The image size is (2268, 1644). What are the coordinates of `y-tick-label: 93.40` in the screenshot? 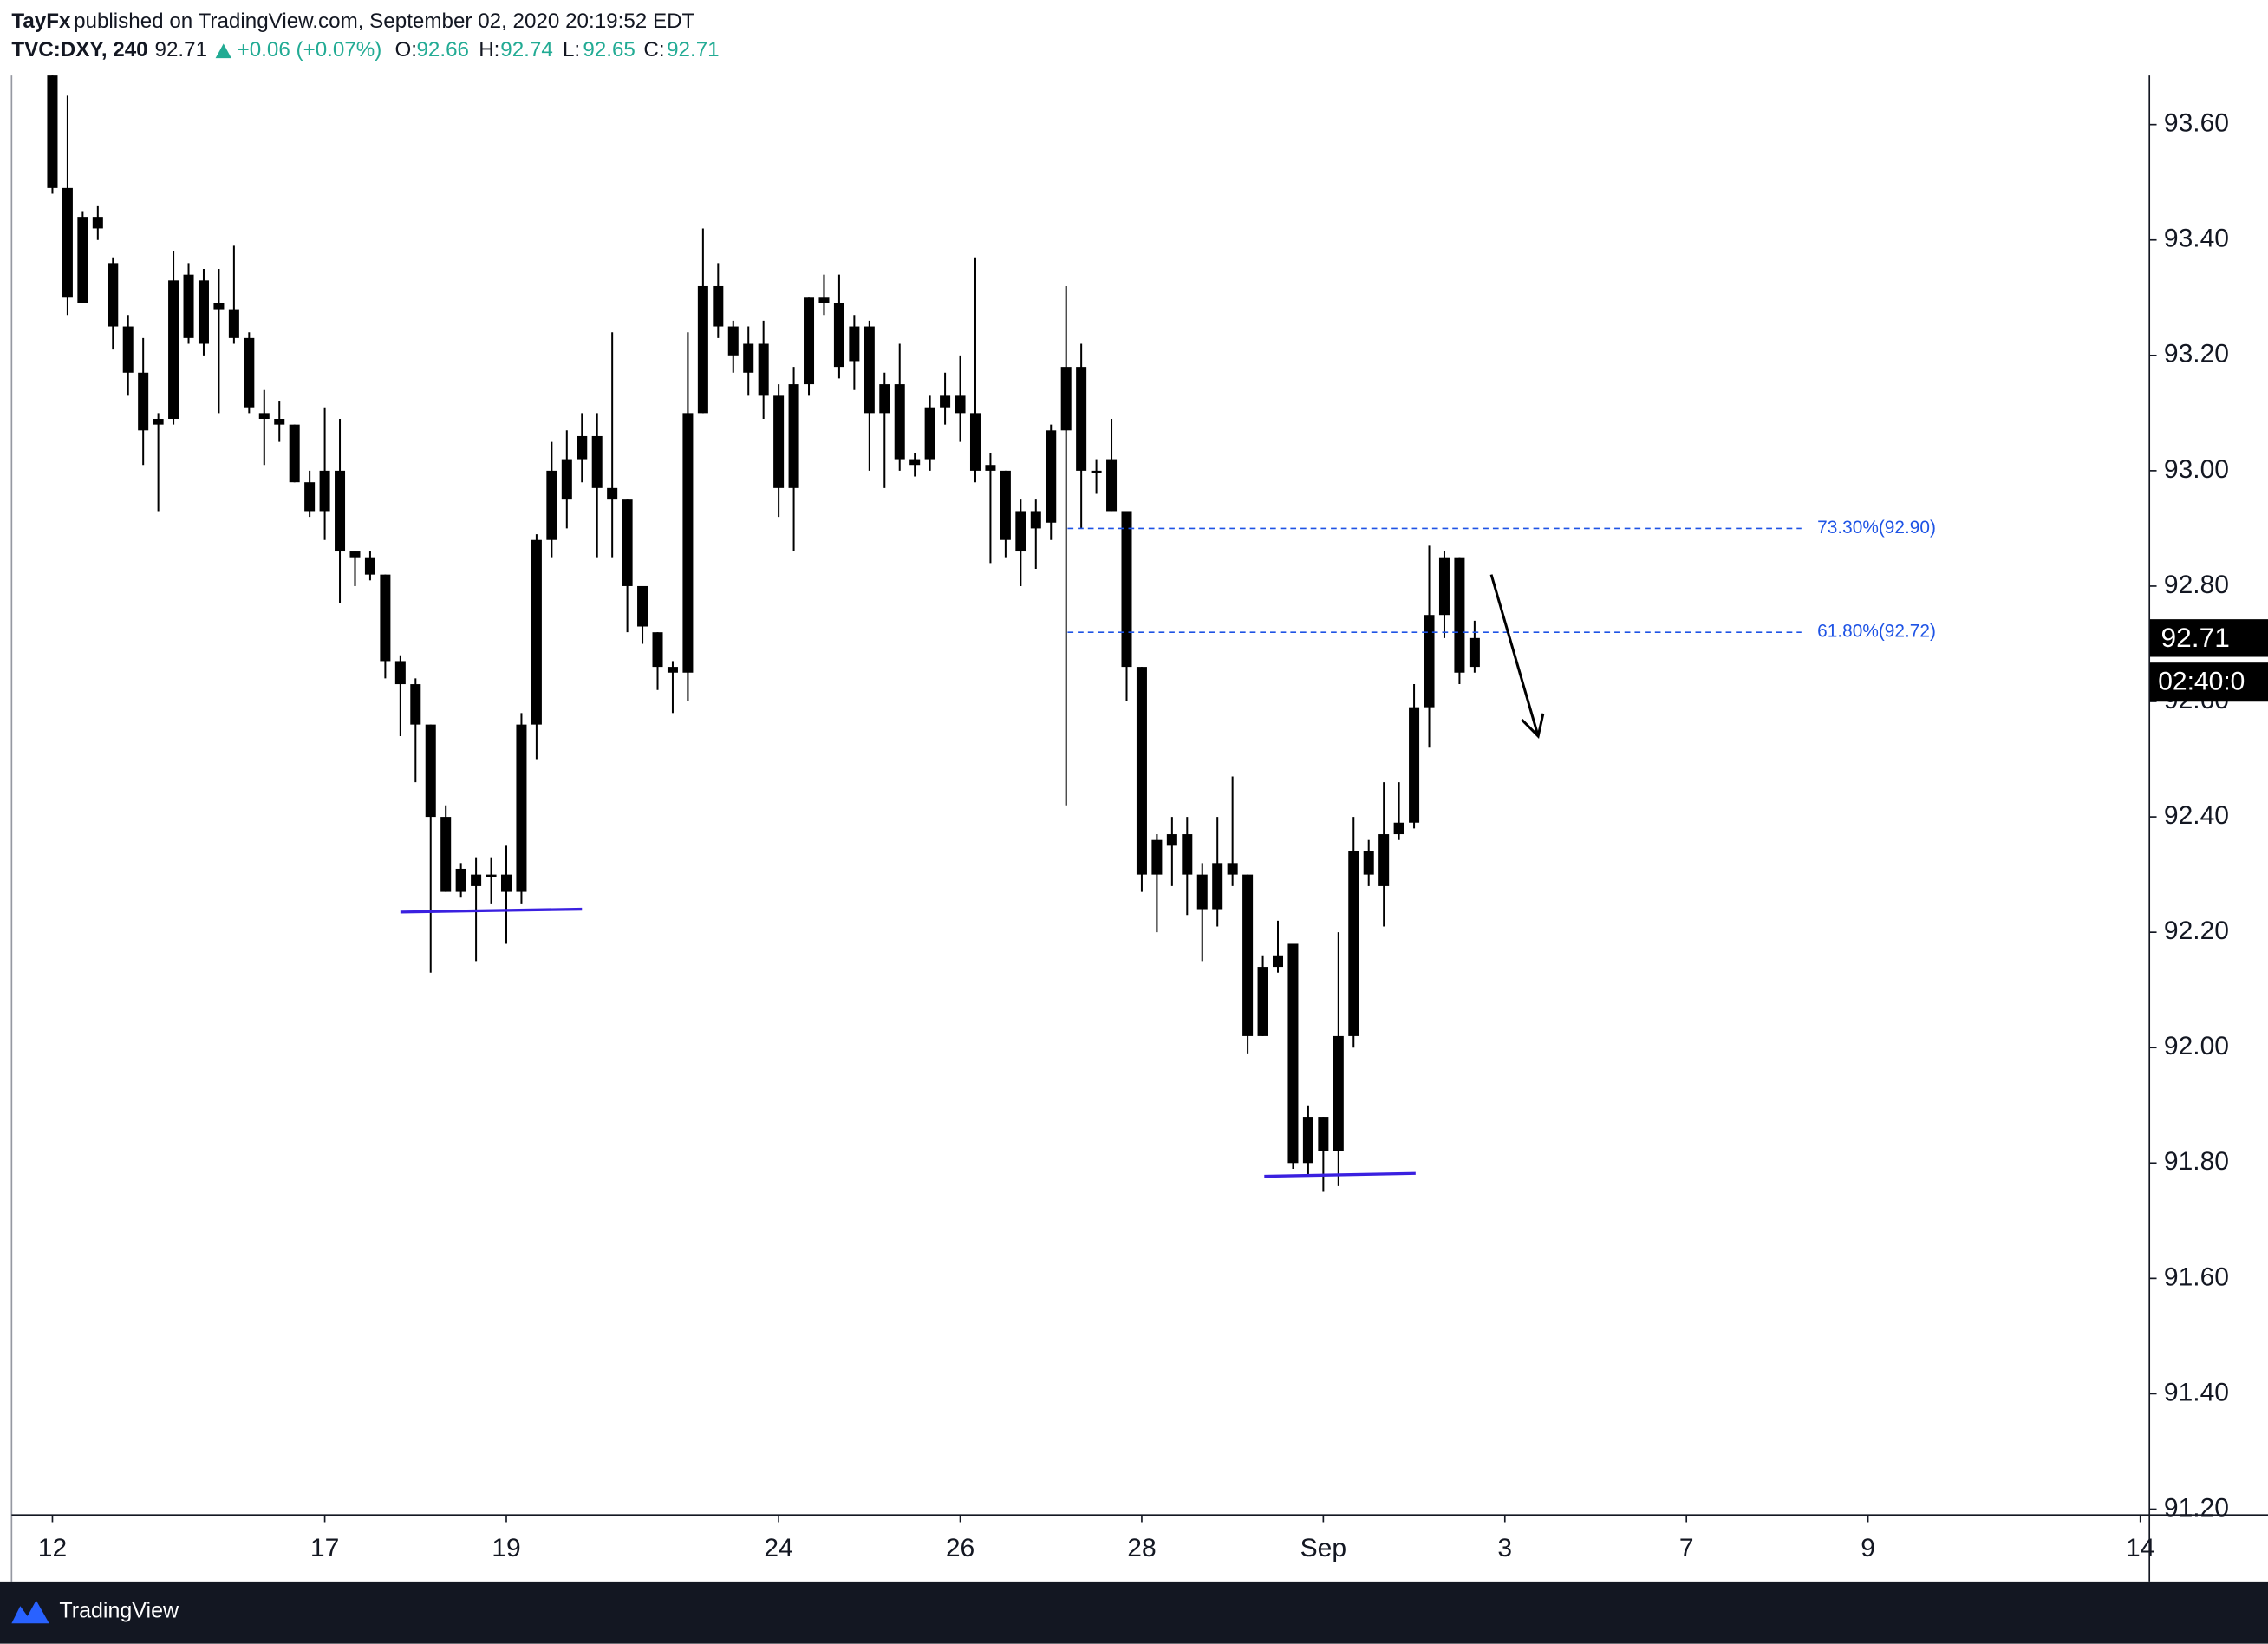 It's located at (2196, 239).